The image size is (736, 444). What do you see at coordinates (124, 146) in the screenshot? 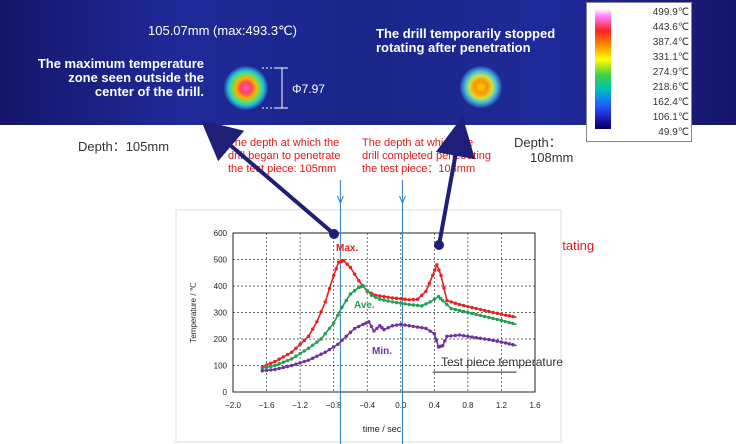
I see `depth-label-left: Depth：105mm` at bounding box center [124, 146].